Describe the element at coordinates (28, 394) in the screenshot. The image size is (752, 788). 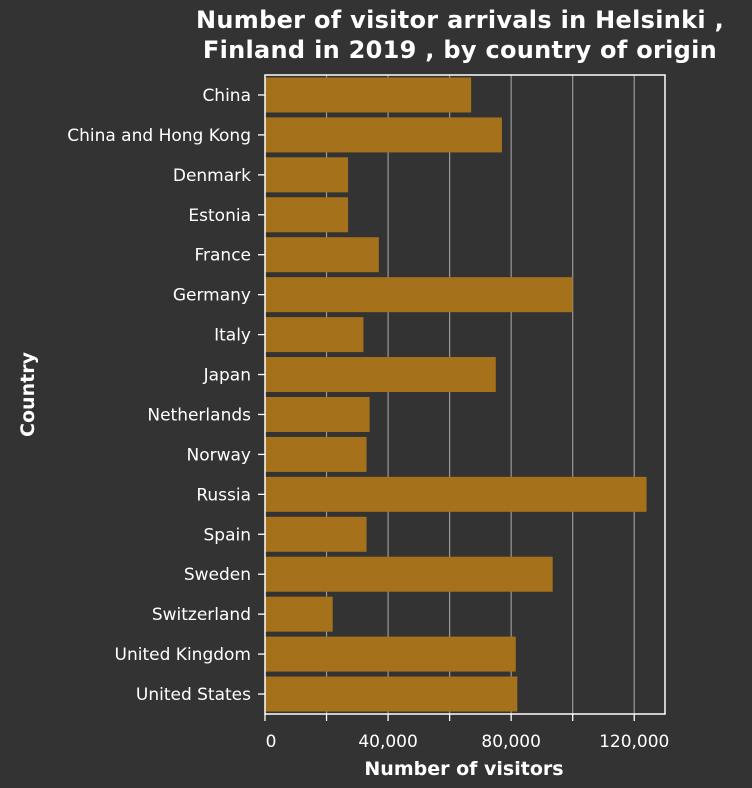
I see `y-axis-title: Country` at that location.